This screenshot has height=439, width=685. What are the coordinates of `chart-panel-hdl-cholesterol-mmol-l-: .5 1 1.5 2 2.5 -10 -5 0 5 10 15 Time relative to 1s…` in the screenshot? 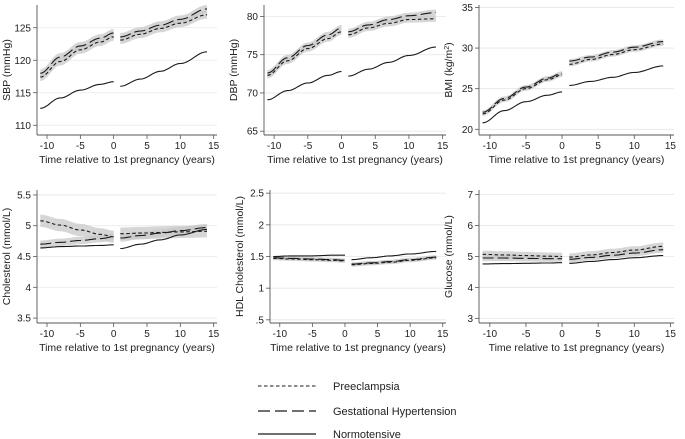 It's located at (341, 271).